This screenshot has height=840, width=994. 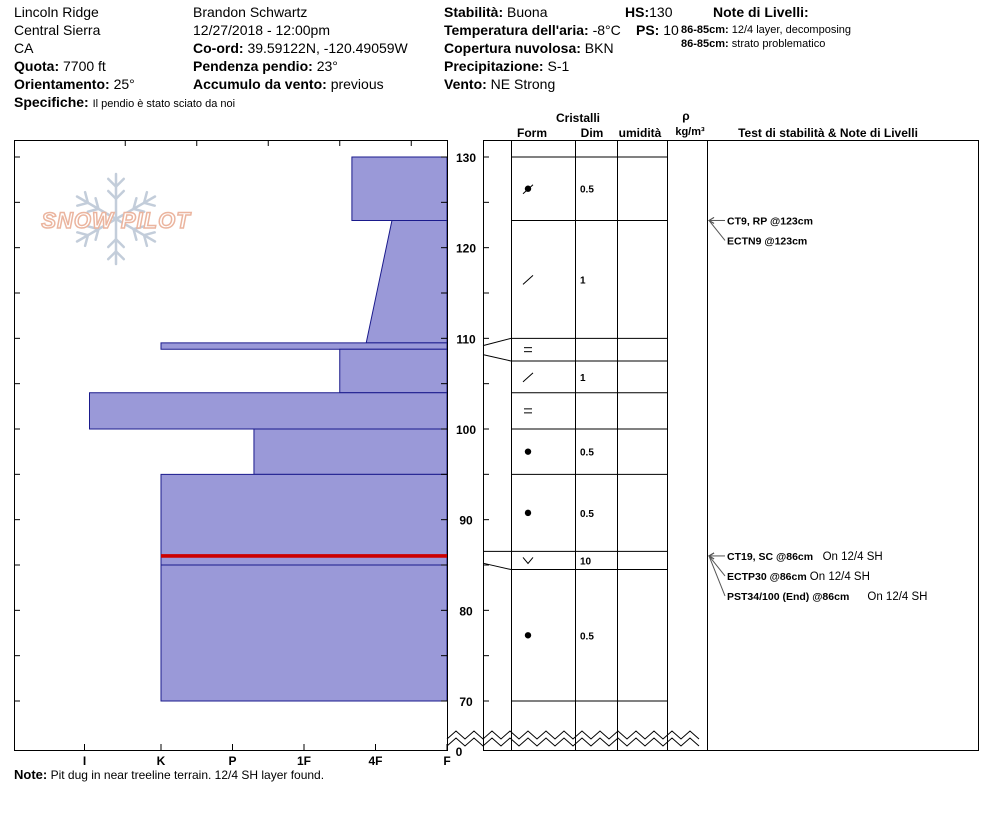 I want to click on datetime: 12/27/2018 - 12:00pm, so click(x=261, y=30).